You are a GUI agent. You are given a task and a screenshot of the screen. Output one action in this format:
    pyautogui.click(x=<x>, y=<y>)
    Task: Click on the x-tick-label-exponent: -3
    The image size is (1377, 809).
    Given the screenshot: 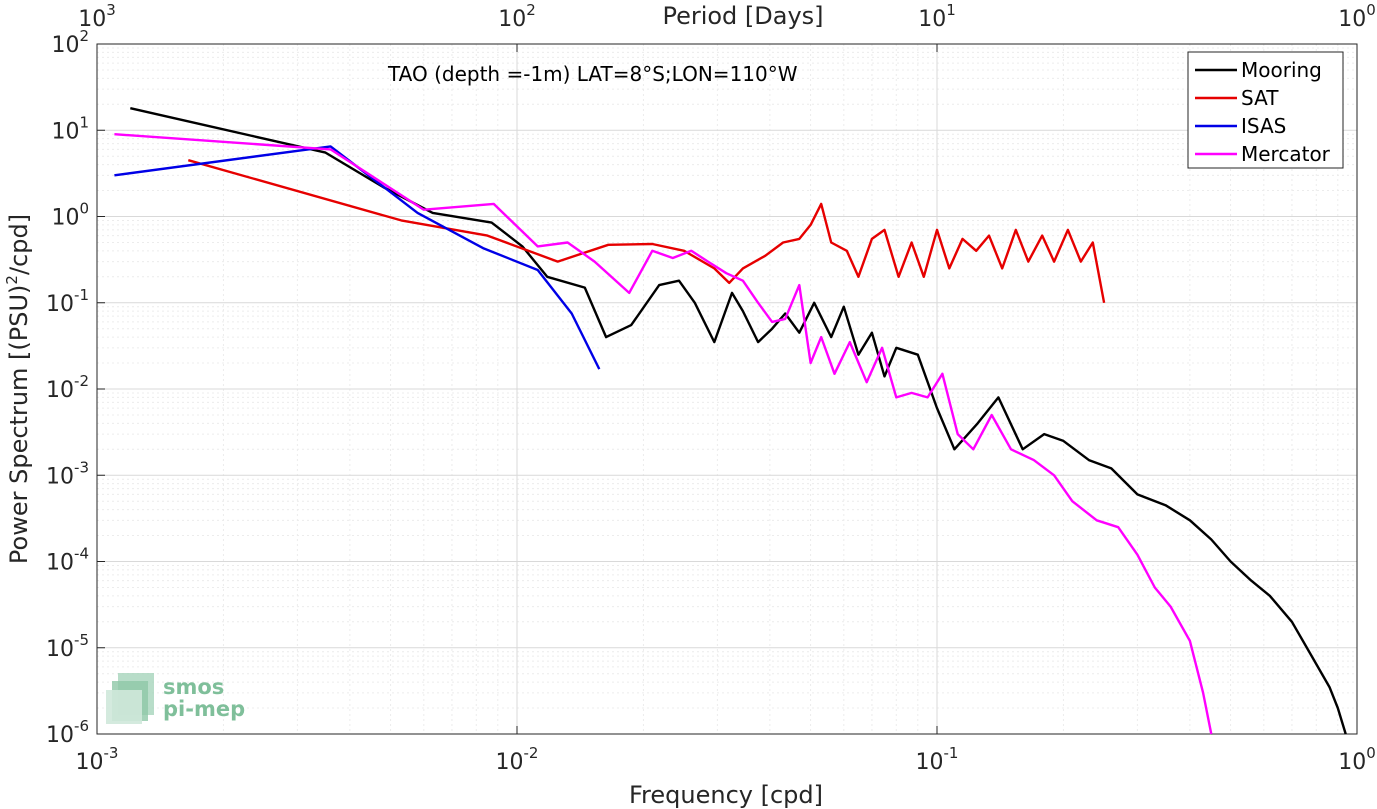 What is the action you would take?
    pyautogui.click(x=111, y=753)
    